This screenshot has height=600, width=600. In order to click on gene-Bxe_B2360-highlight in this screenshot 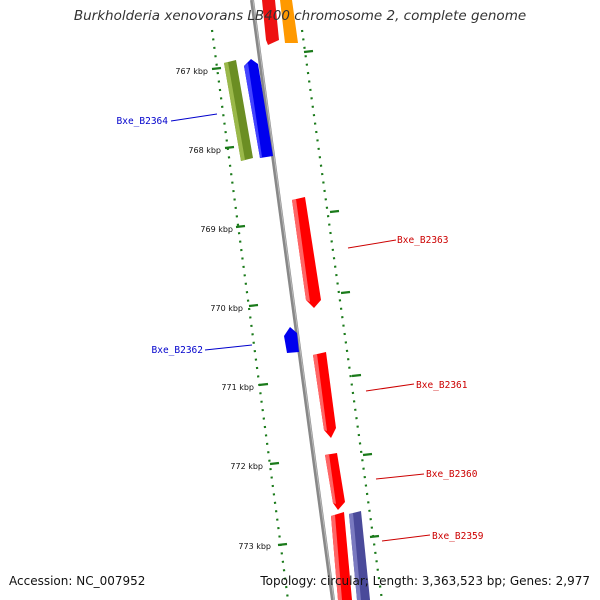, I will do `click(330, 479)`.